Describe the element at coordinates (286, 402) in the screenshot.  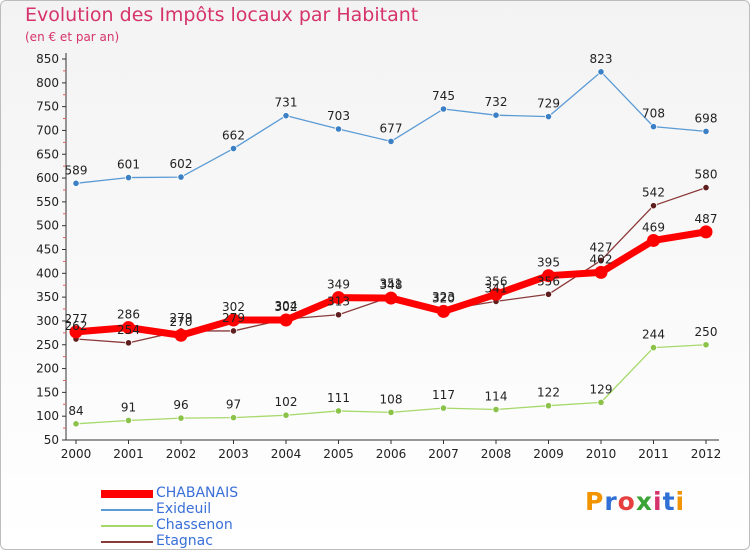
I see `data-label: 102` at that location.